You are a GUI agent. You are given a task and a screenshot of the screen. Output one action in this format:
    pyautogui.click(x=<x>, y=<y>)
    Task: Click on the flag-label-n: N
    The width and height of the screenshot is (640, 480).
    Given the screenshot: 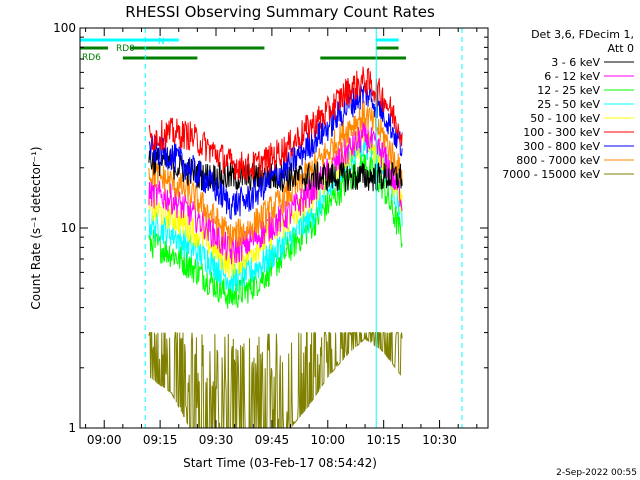 What is the action you would take?
    pyautogui.click(x=161, y=42)
    